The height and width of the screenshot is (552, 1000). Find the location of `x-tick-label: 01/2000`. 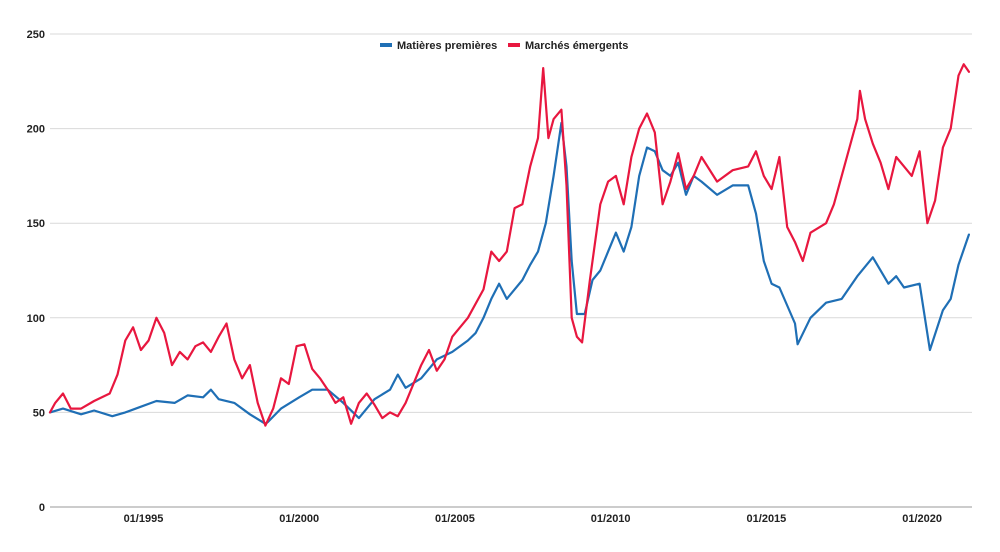

x-tick-label: 01/2000 is located at coordinates (299, 519).